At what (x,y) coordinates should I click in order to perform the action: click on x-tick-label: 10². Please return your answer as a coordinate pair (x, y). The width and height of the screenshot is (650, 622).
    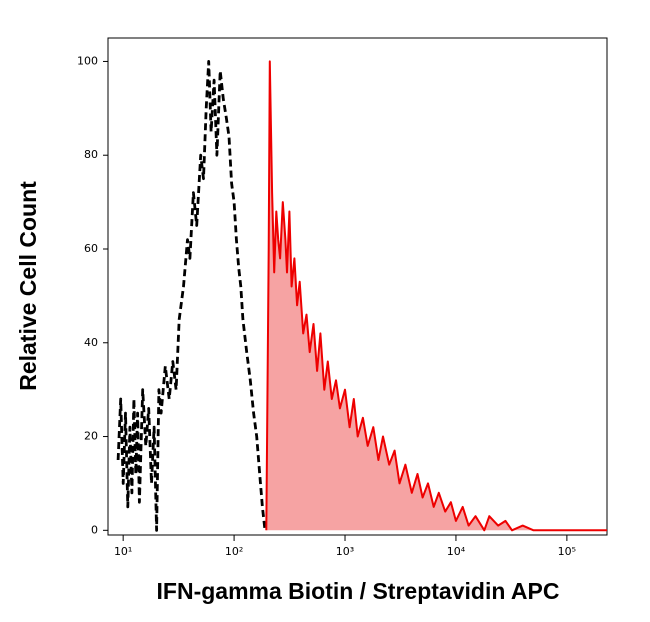
    Looking at the image, I should click on (234, 551).